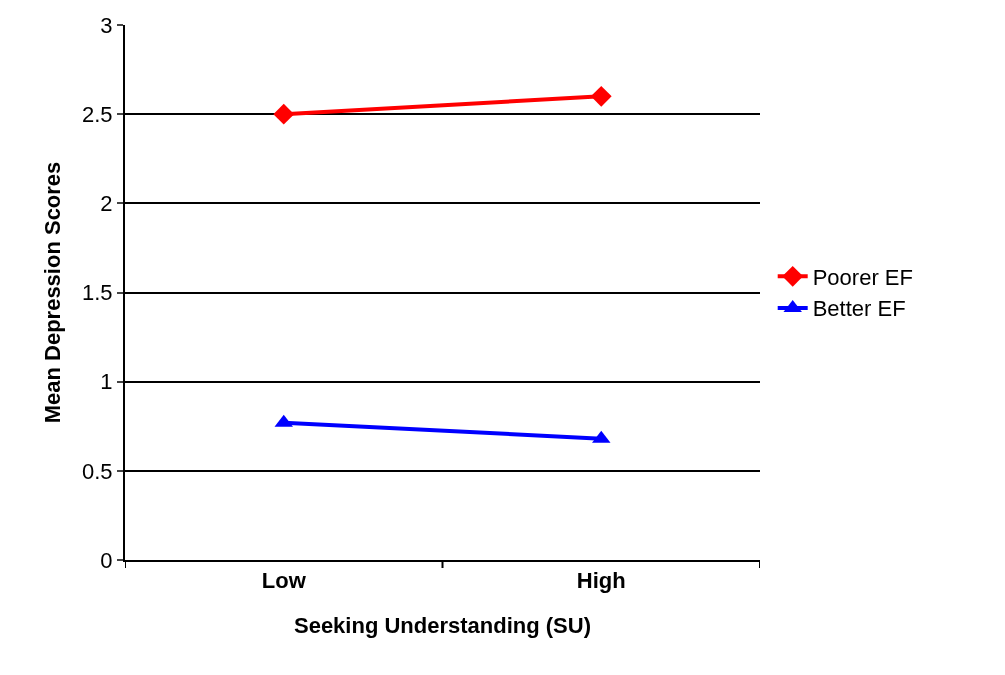 The width and height of the screenshot is (1005, 675). I want to click on x-tick-label: Low, so click(284, 581).